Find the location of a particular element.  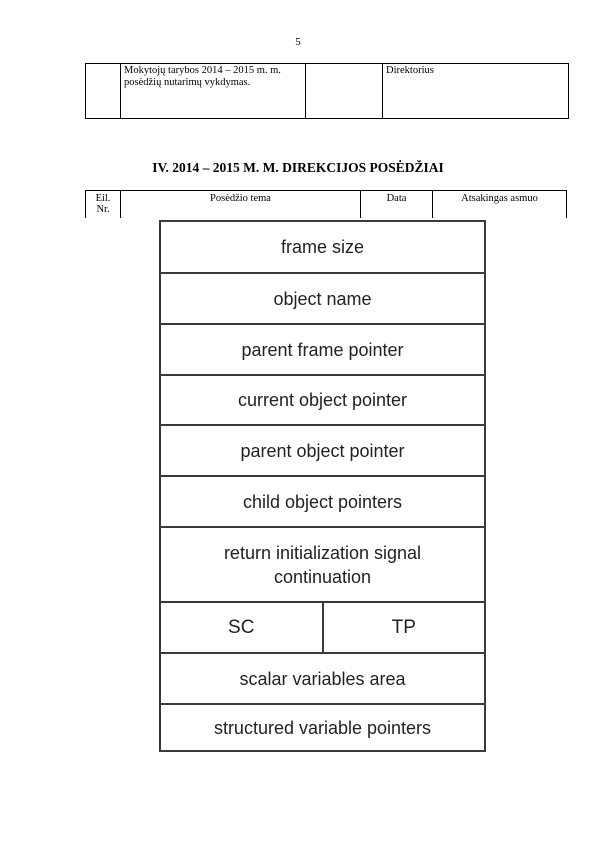

sc-field: SC is located at coordinates (242, 627).